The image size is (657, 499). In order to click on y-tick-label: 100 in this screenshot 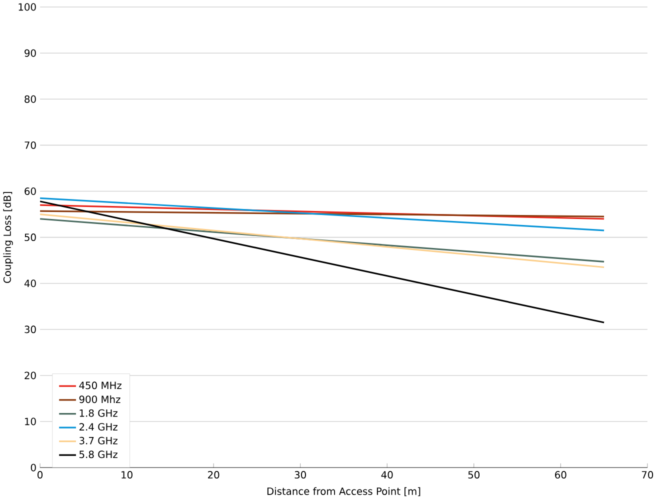, I will do `click(27, 7)`.